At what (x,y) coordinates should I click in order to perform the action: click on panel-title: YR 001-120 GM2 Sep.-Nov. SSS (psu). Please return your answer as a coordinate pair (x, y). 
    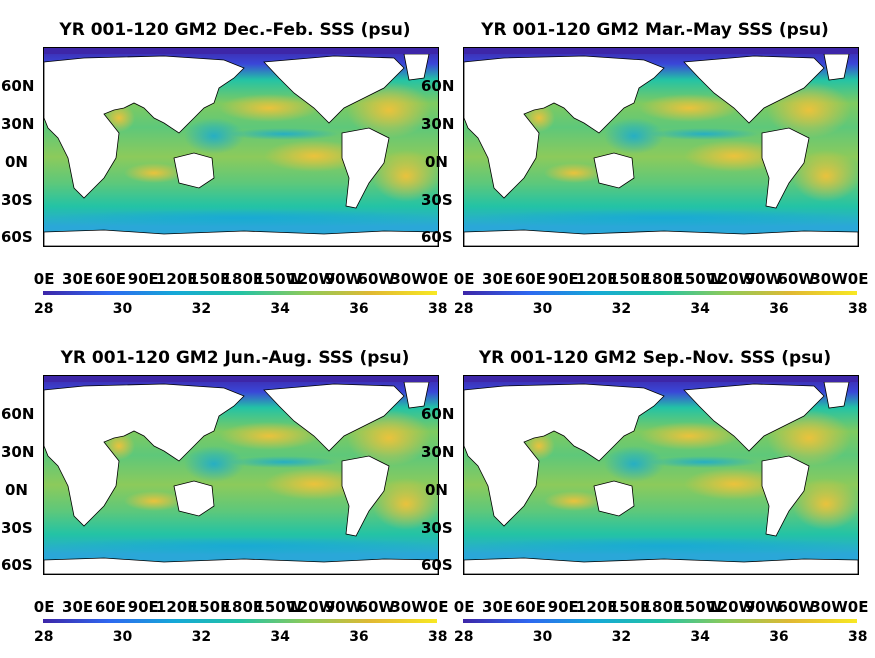
    Looking at the image, I should click on (655, 358).